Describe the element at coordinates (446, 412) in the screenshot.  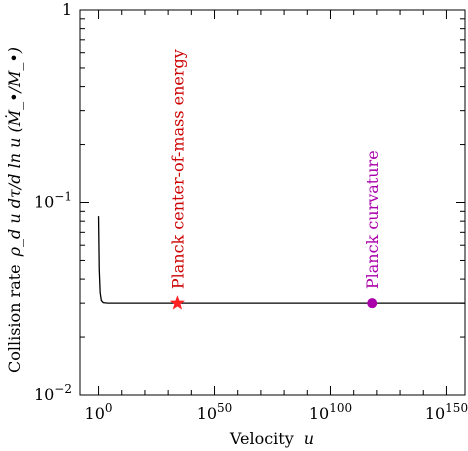
I see `x-tick-label: 10150` at that location.